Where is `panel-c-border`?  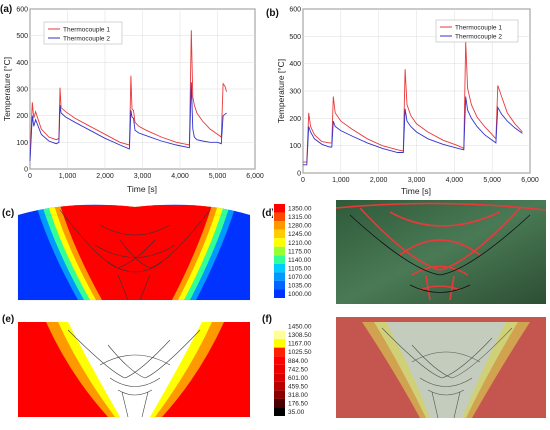 panel-c-border is located at coordinates (134, 257).